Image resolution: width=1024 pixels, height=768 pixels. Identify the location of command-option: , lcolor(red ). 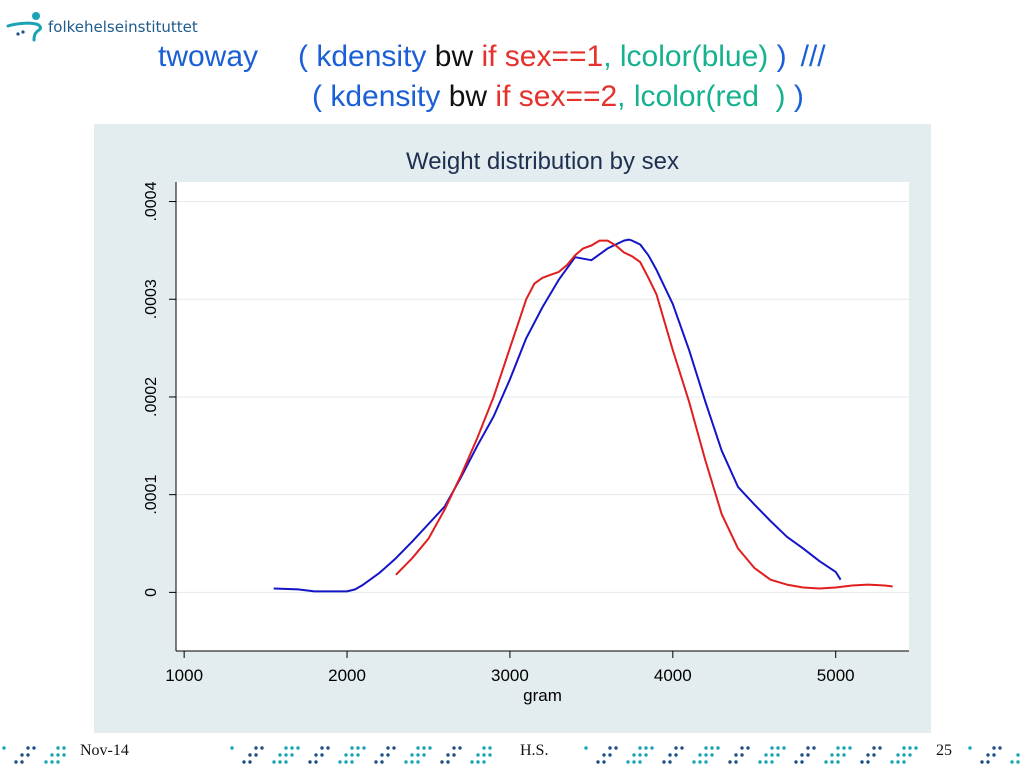
(701, 96).